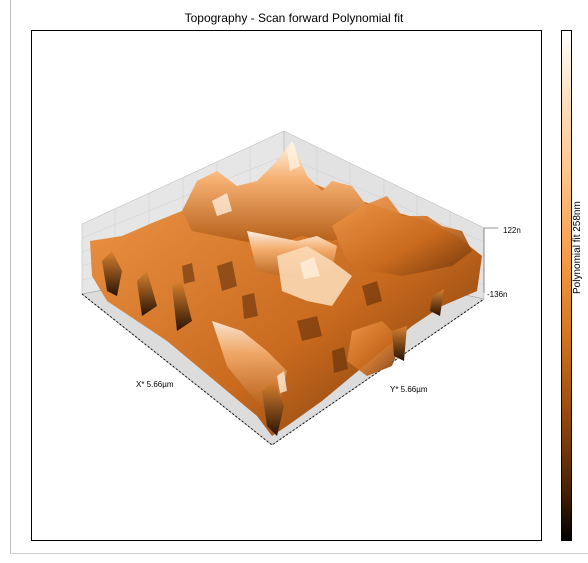  I want to click on y-axis-label: Y* 5.66µm, so click(409, 389).